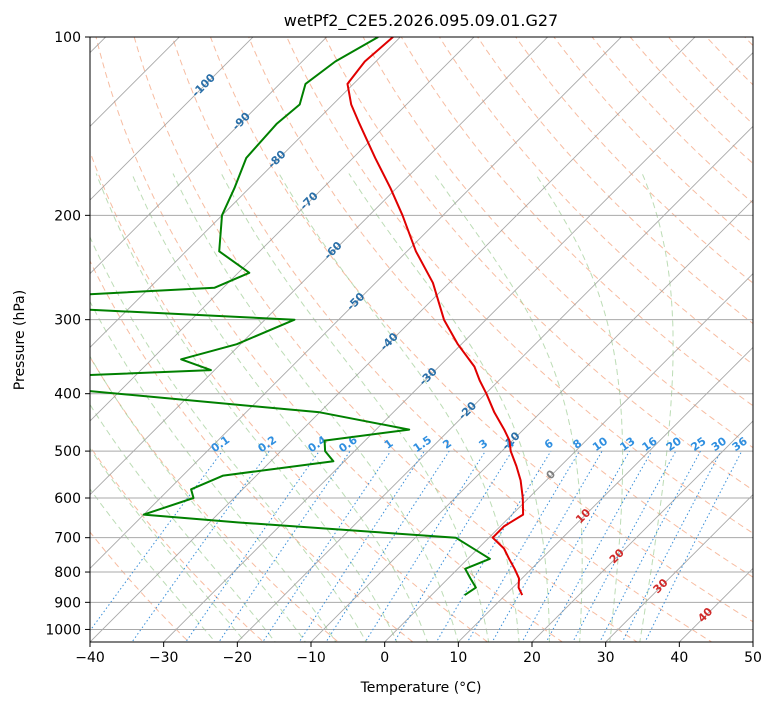 Image resolution: width=775 pixels, height=708 pixels. I want to click on y-tick-label: 800, so click(67, 573).